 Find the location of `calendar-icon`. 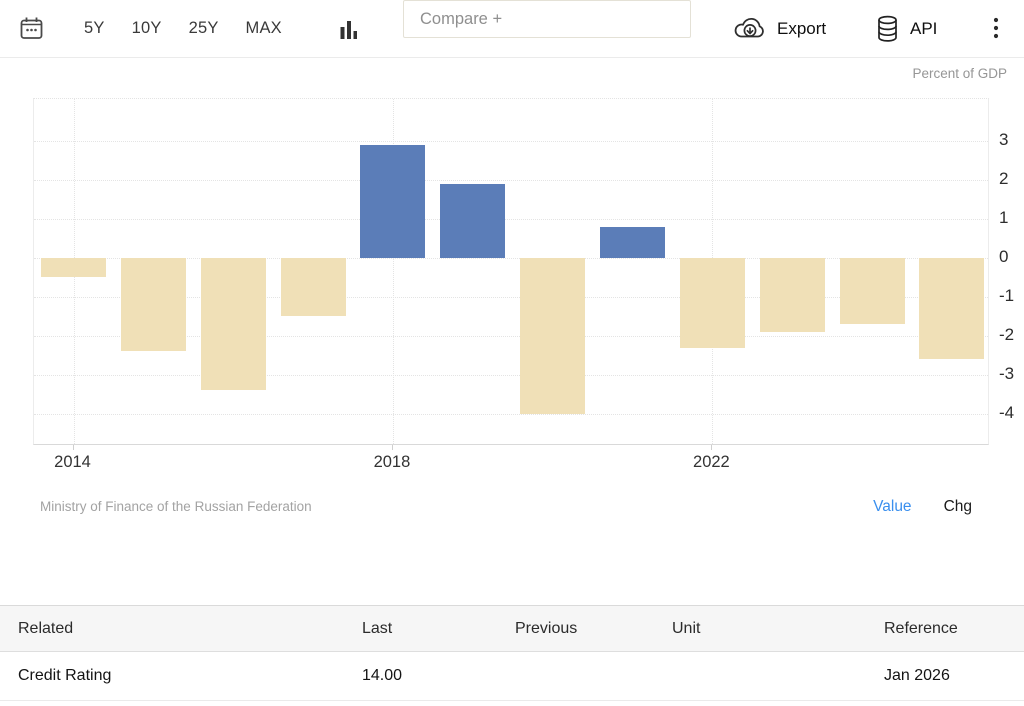

calendar-icon is located at coordinates (31, 29).